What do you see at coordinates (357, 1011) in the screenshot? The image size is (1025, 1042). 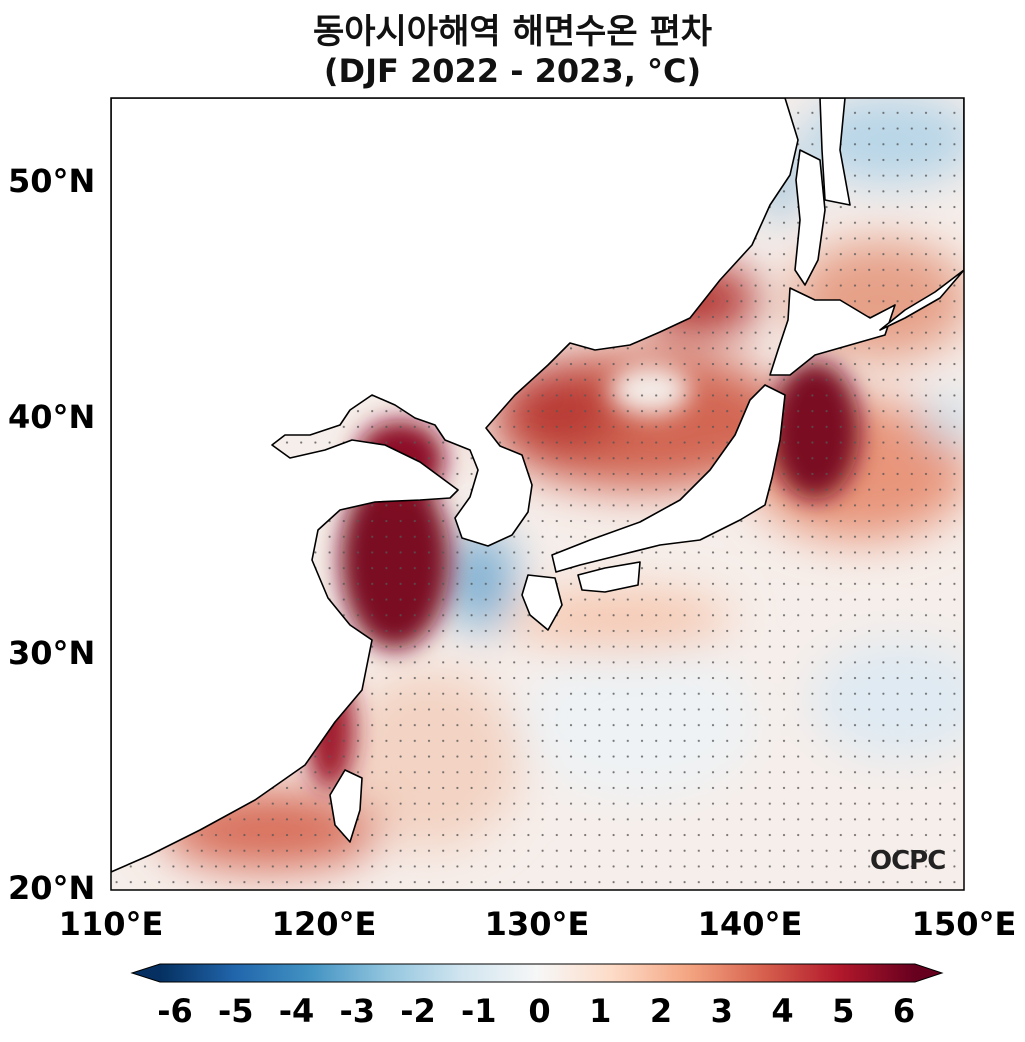 I see `colorbar-tick-label: -3` at bounding box center [357, 1011].